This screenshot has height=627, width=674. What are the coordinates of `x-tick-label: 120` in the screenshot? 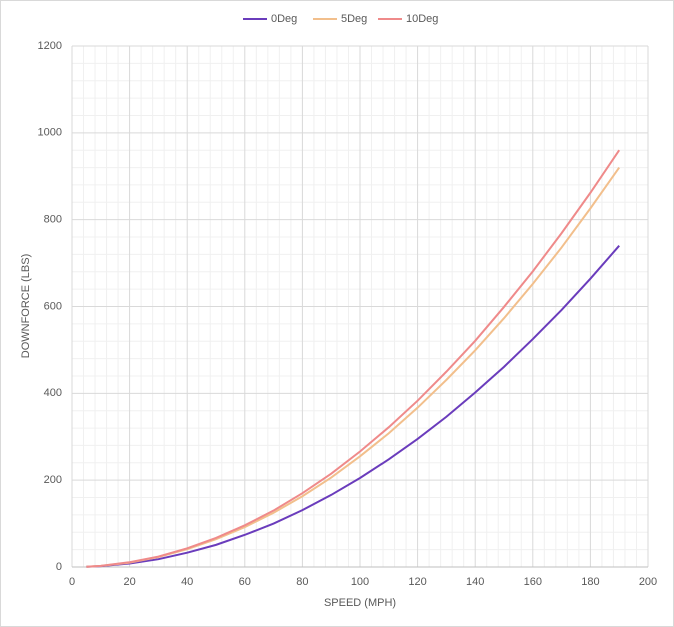 It's located at (417, 582).